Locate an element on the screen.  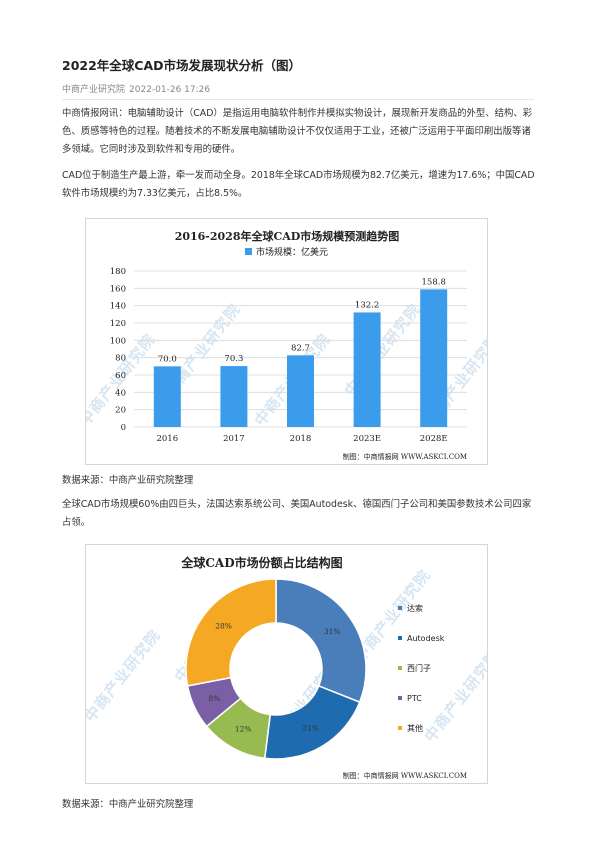
y-tick-label: 160 is located at coordinates (118, 289).